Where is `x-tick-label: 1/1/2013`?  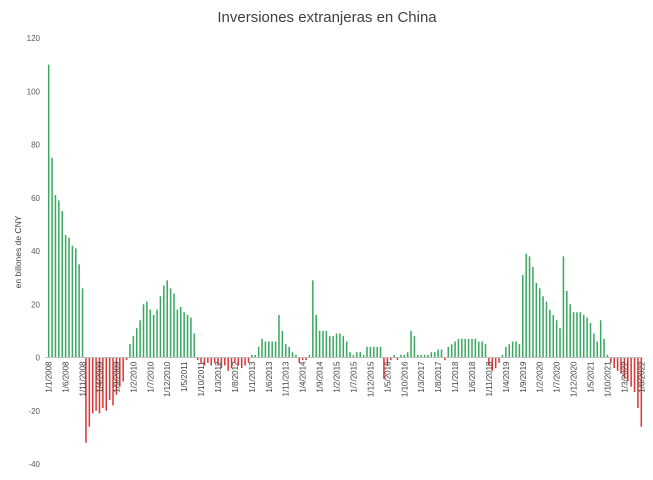
x-tick-label: 1/1/2013 is located at coordinates (252, 377).